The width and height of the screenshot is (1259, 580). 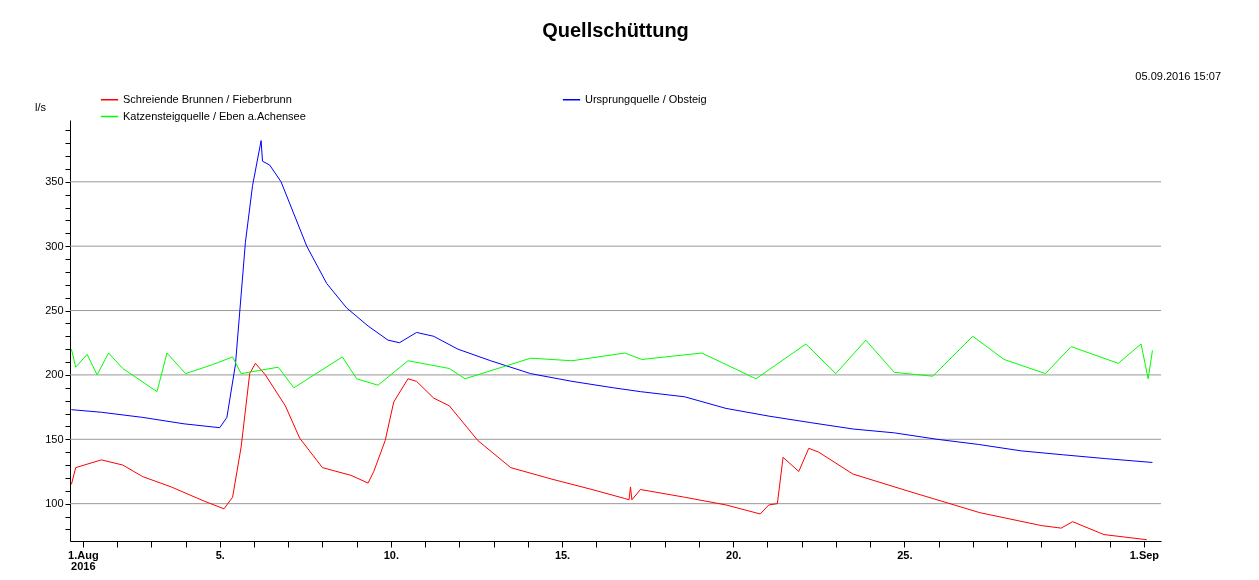 I want to click on x-tick-label: 1.Aug 2016, so click(x=83, y=560).